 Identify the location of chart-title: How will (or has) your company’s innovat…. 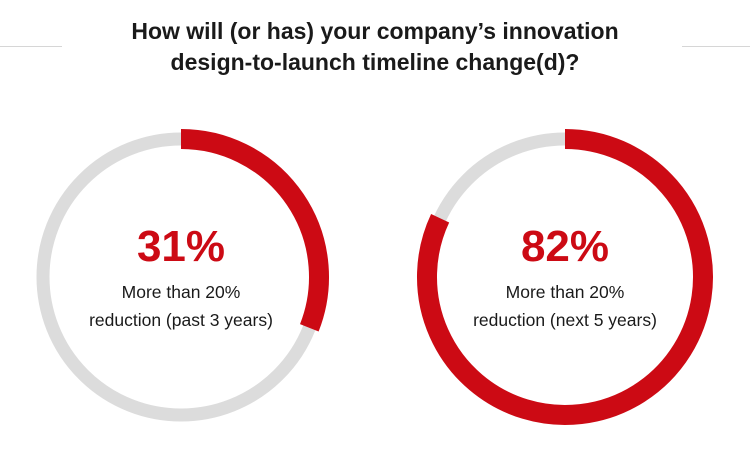
(375, 47).